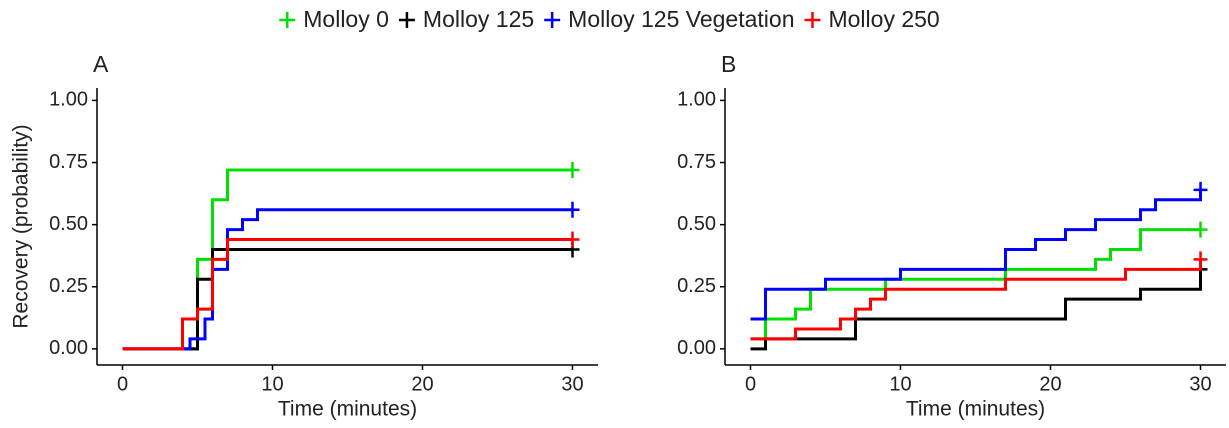 The height and width of the screenshot is (428, 1229). I want to click on legend-label: Molloy 0, so click(346, 19).